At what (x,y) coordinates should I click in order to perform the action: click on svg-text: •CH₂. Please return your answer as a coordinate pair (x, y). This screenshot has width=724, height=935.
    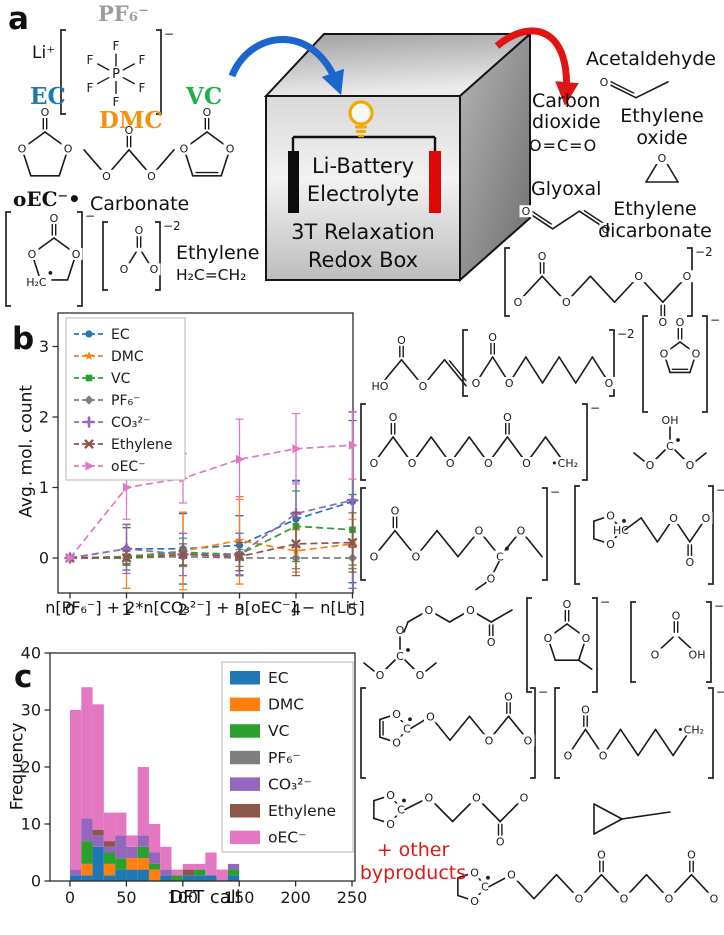
    Looking at the image, I should click on (690, 729).